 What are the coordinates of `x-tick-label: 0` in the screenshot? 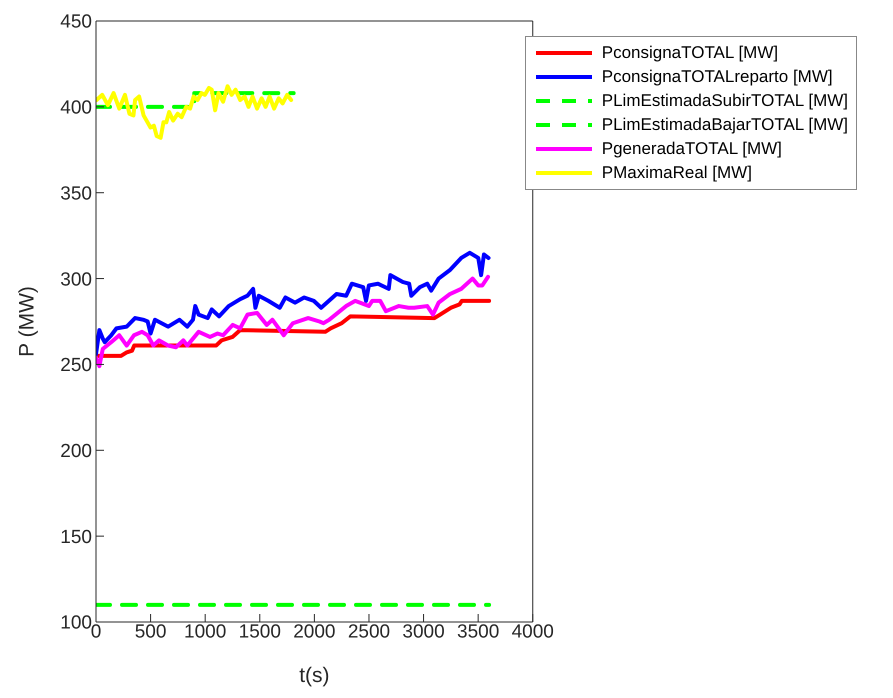 It's located at (96, 631).